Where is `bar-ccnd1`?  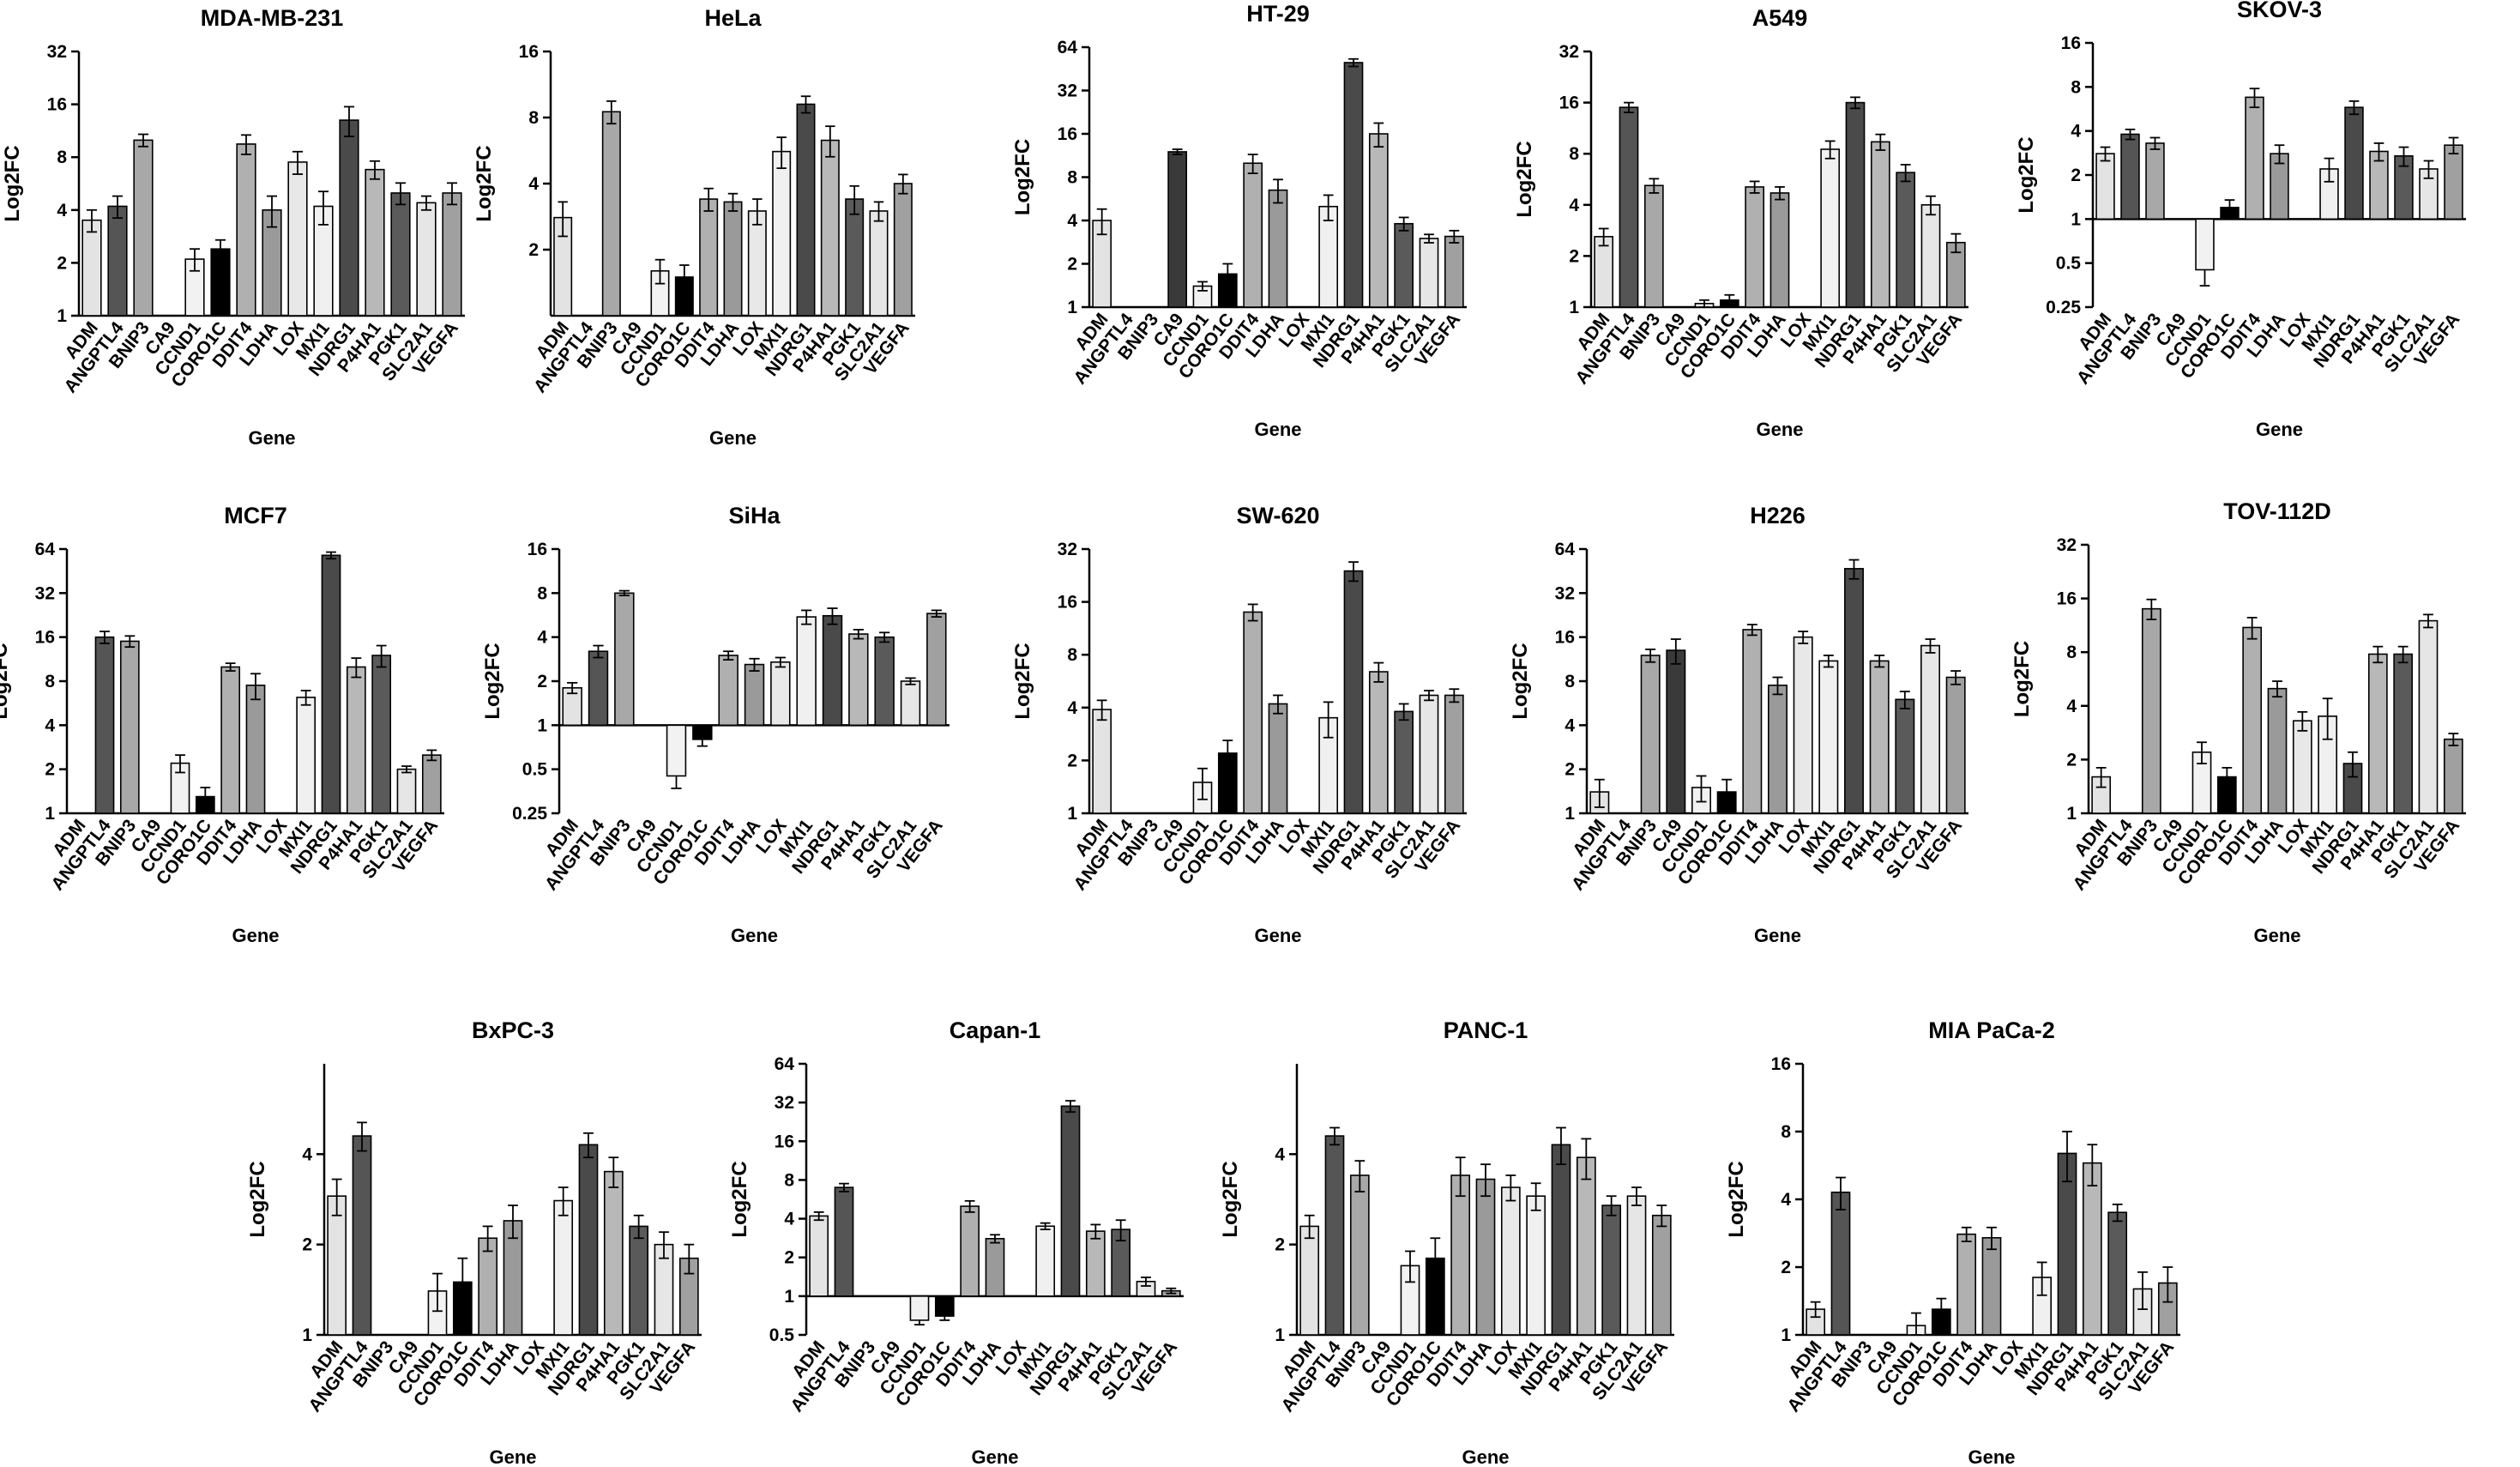
bar-ccnd1 is located at coordinates (920, 1308).